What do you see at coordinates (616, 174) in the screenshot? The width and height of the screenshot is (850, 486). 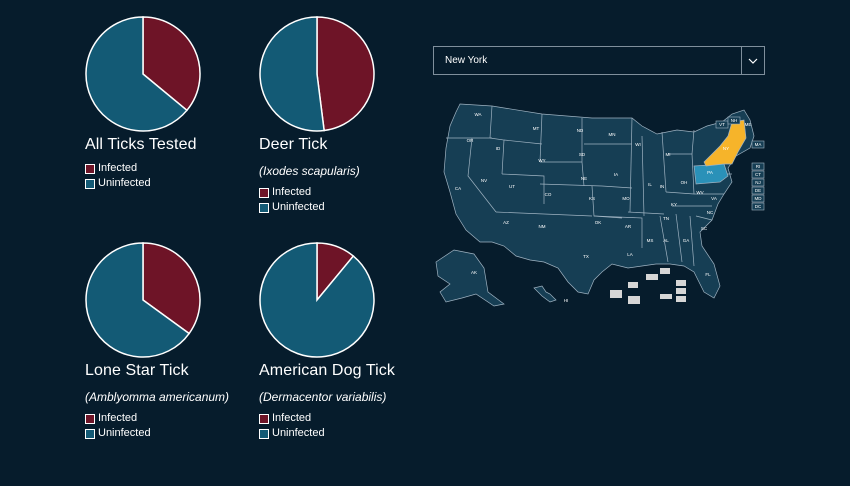 I see `state-label-ia: IA` at bounding box center [616, 174].